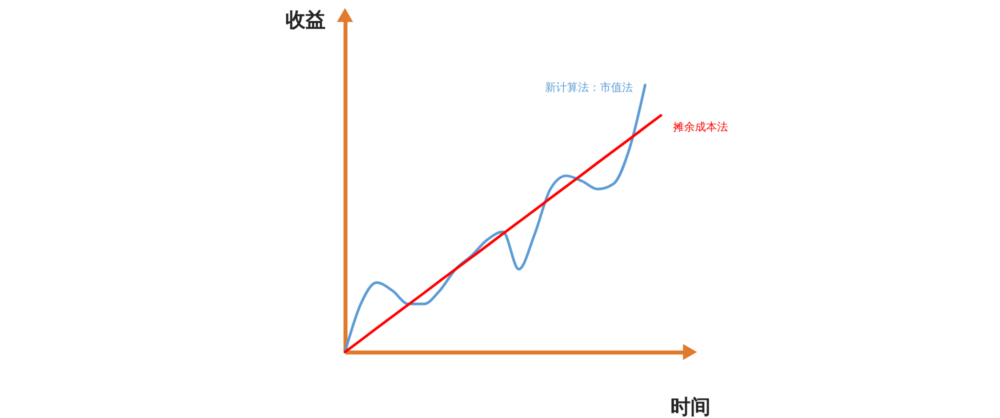  Describe the element at coordinates (690, 406) in the screenshot. I see `x-axis-title: 时间` at that location.